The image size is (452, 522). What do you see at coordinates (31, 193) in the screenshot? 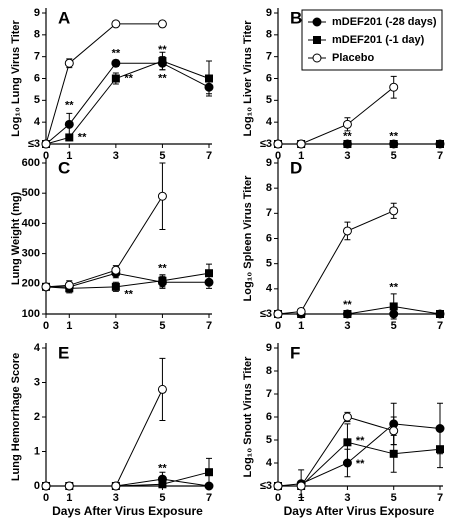
I see `y-tick-label: 500` at bounding box center [31, 193].